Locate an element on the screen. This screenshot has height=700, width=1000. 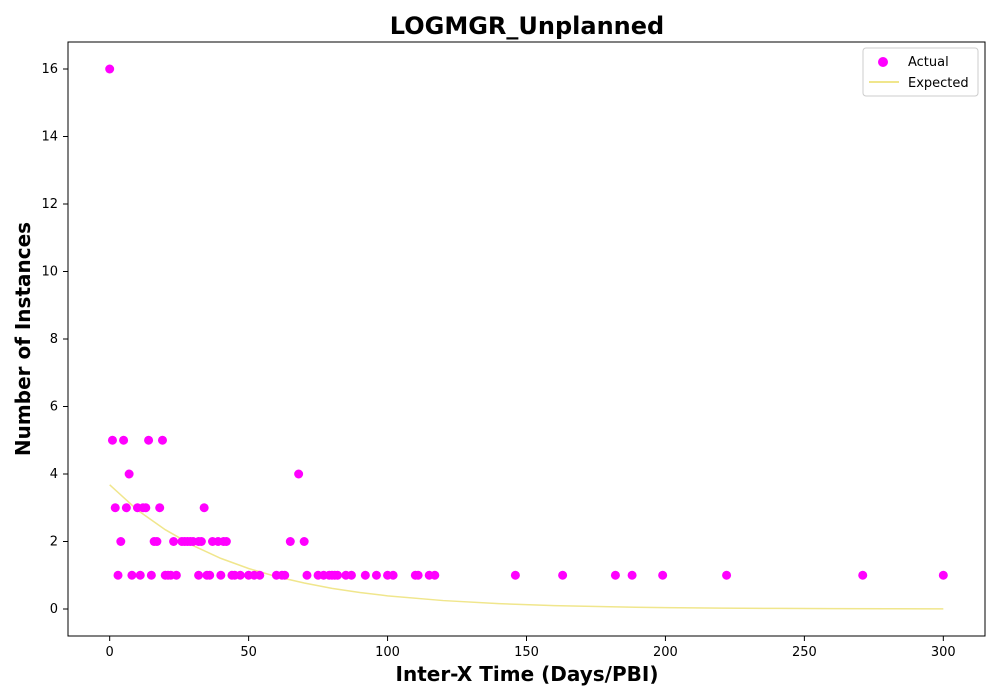
y-tick-label: 14 is located at coordinates (49, 137).